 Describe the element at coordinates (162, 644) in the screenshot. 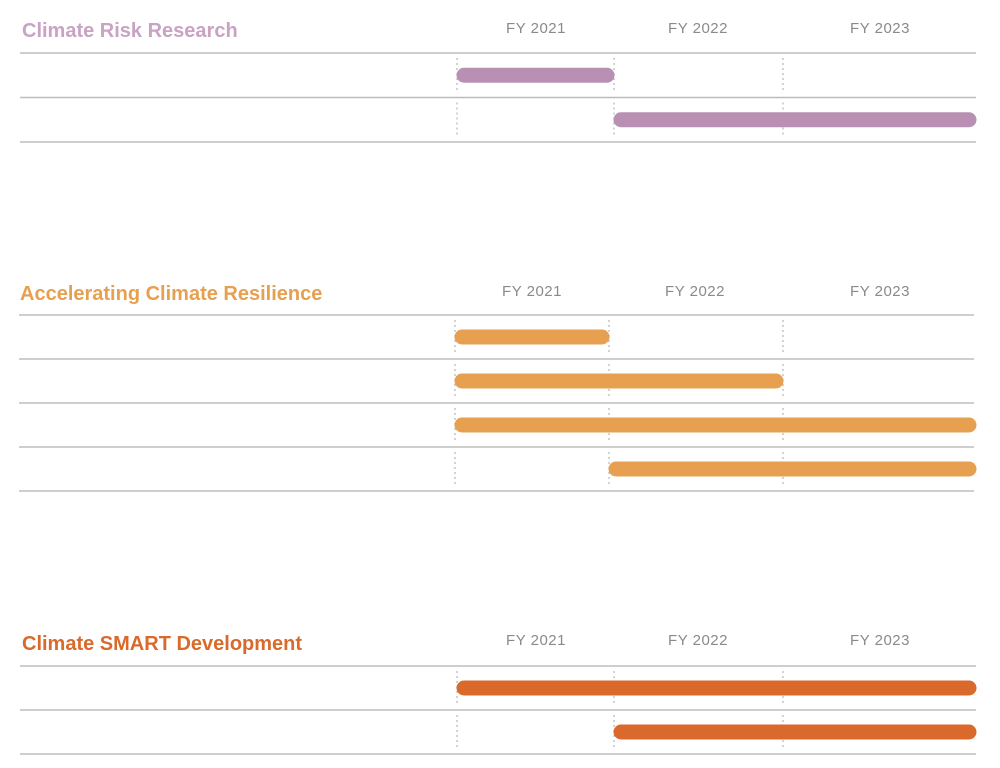

I see `section-title: Climate SMART Development` at that location.